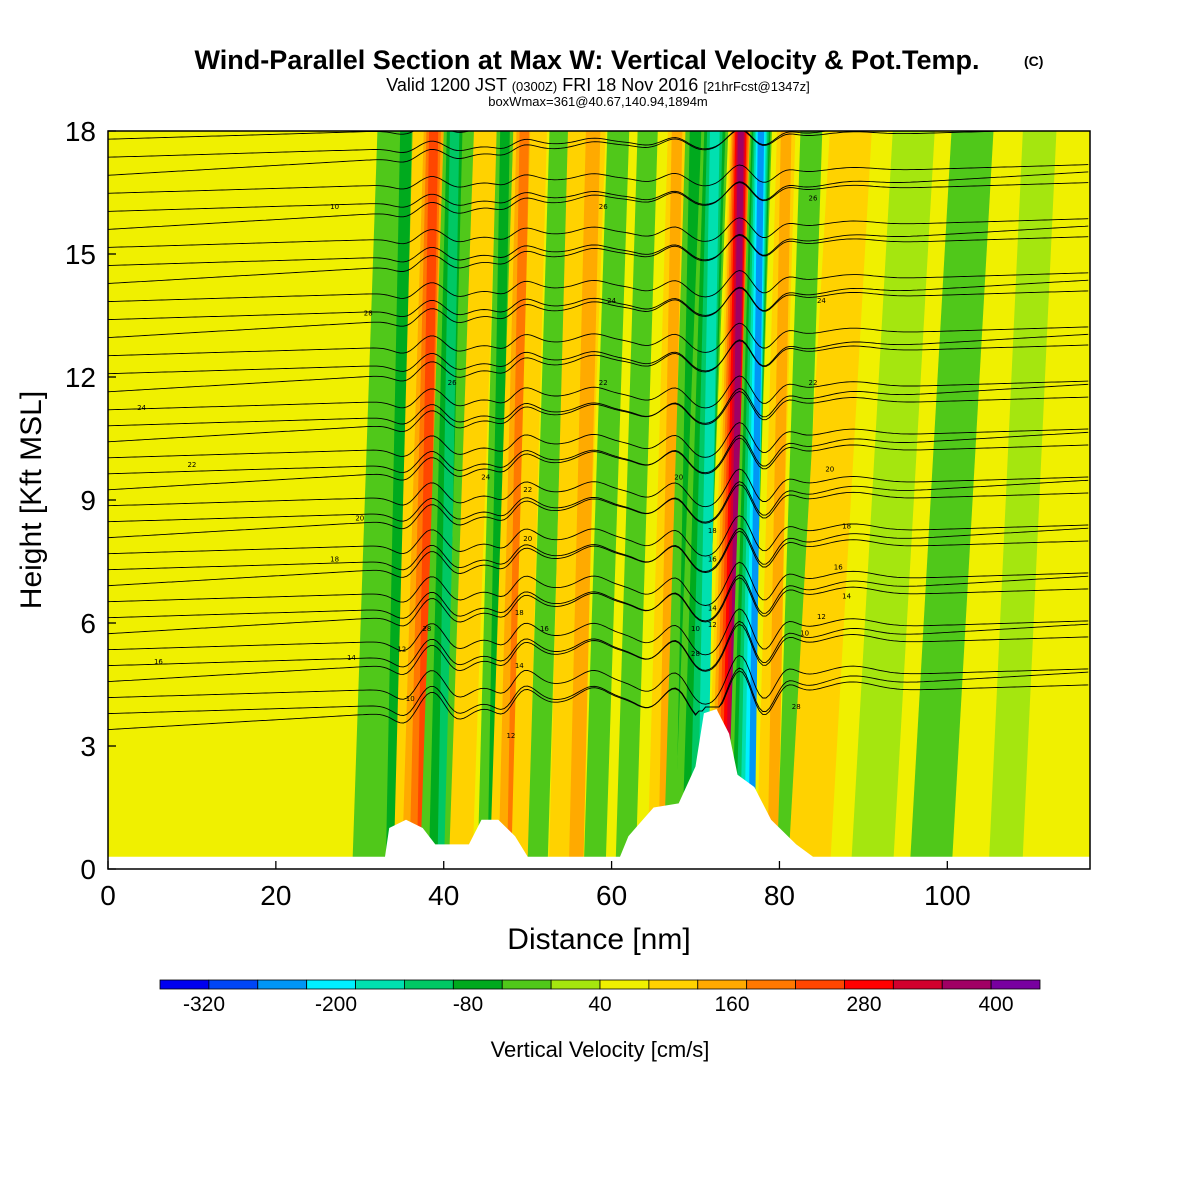 The height and width of the screenshot is (1200, 1200). I want to click on contour-label-20: 24, so click(611, 301).